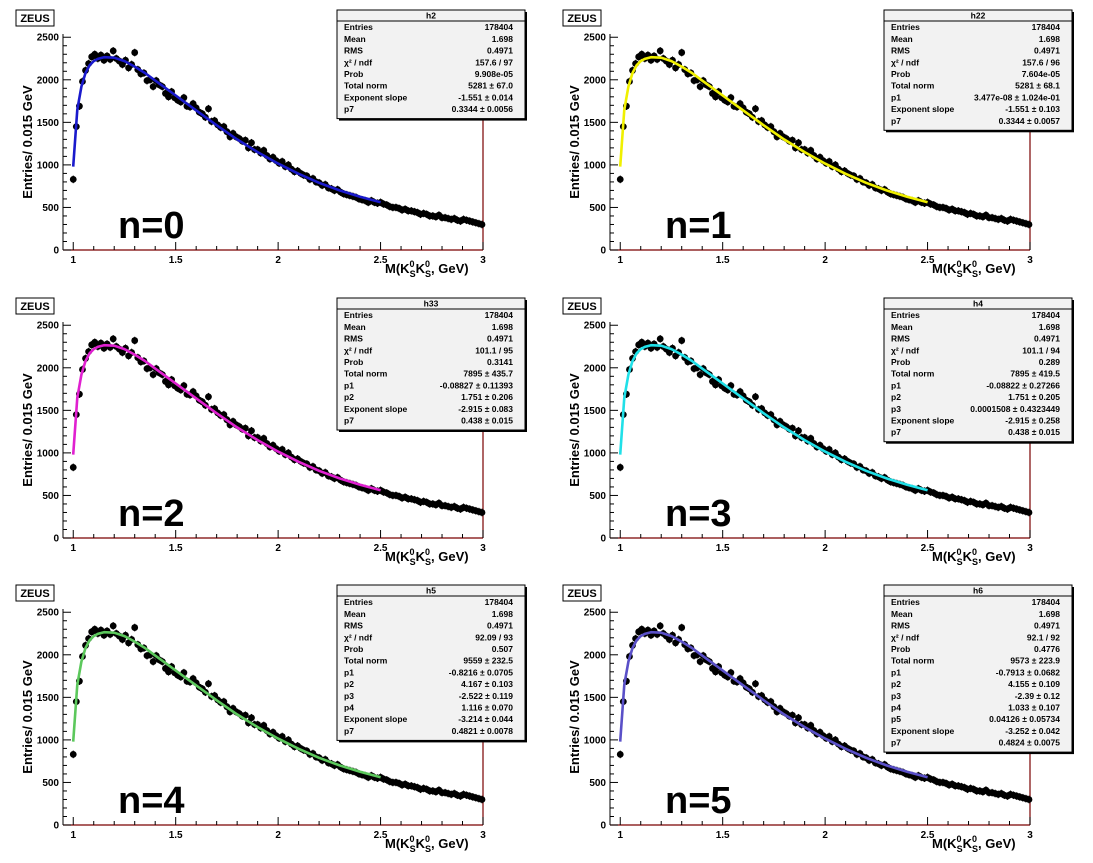 This screenshot has width=1093, height=863. I want to click on x-axis-label: M(K0 SK0 S, GeV), so click(974, 269).